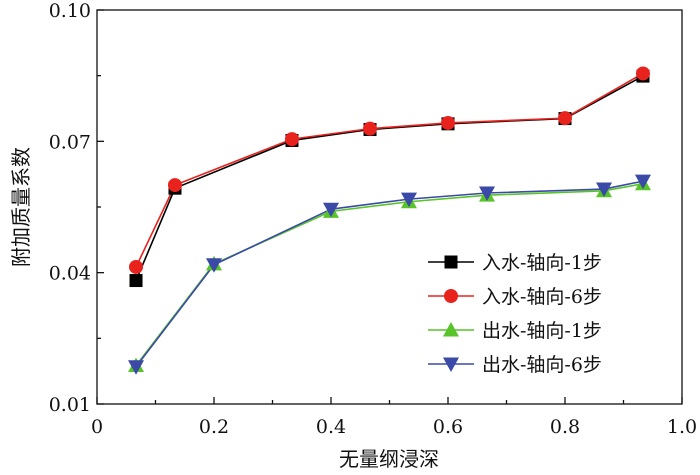 This screenshot has height=475, width=700. Describe the element at coordinates (214, 427) in the screenshot. I see `x-tick-label-2: 0.2` at that location.